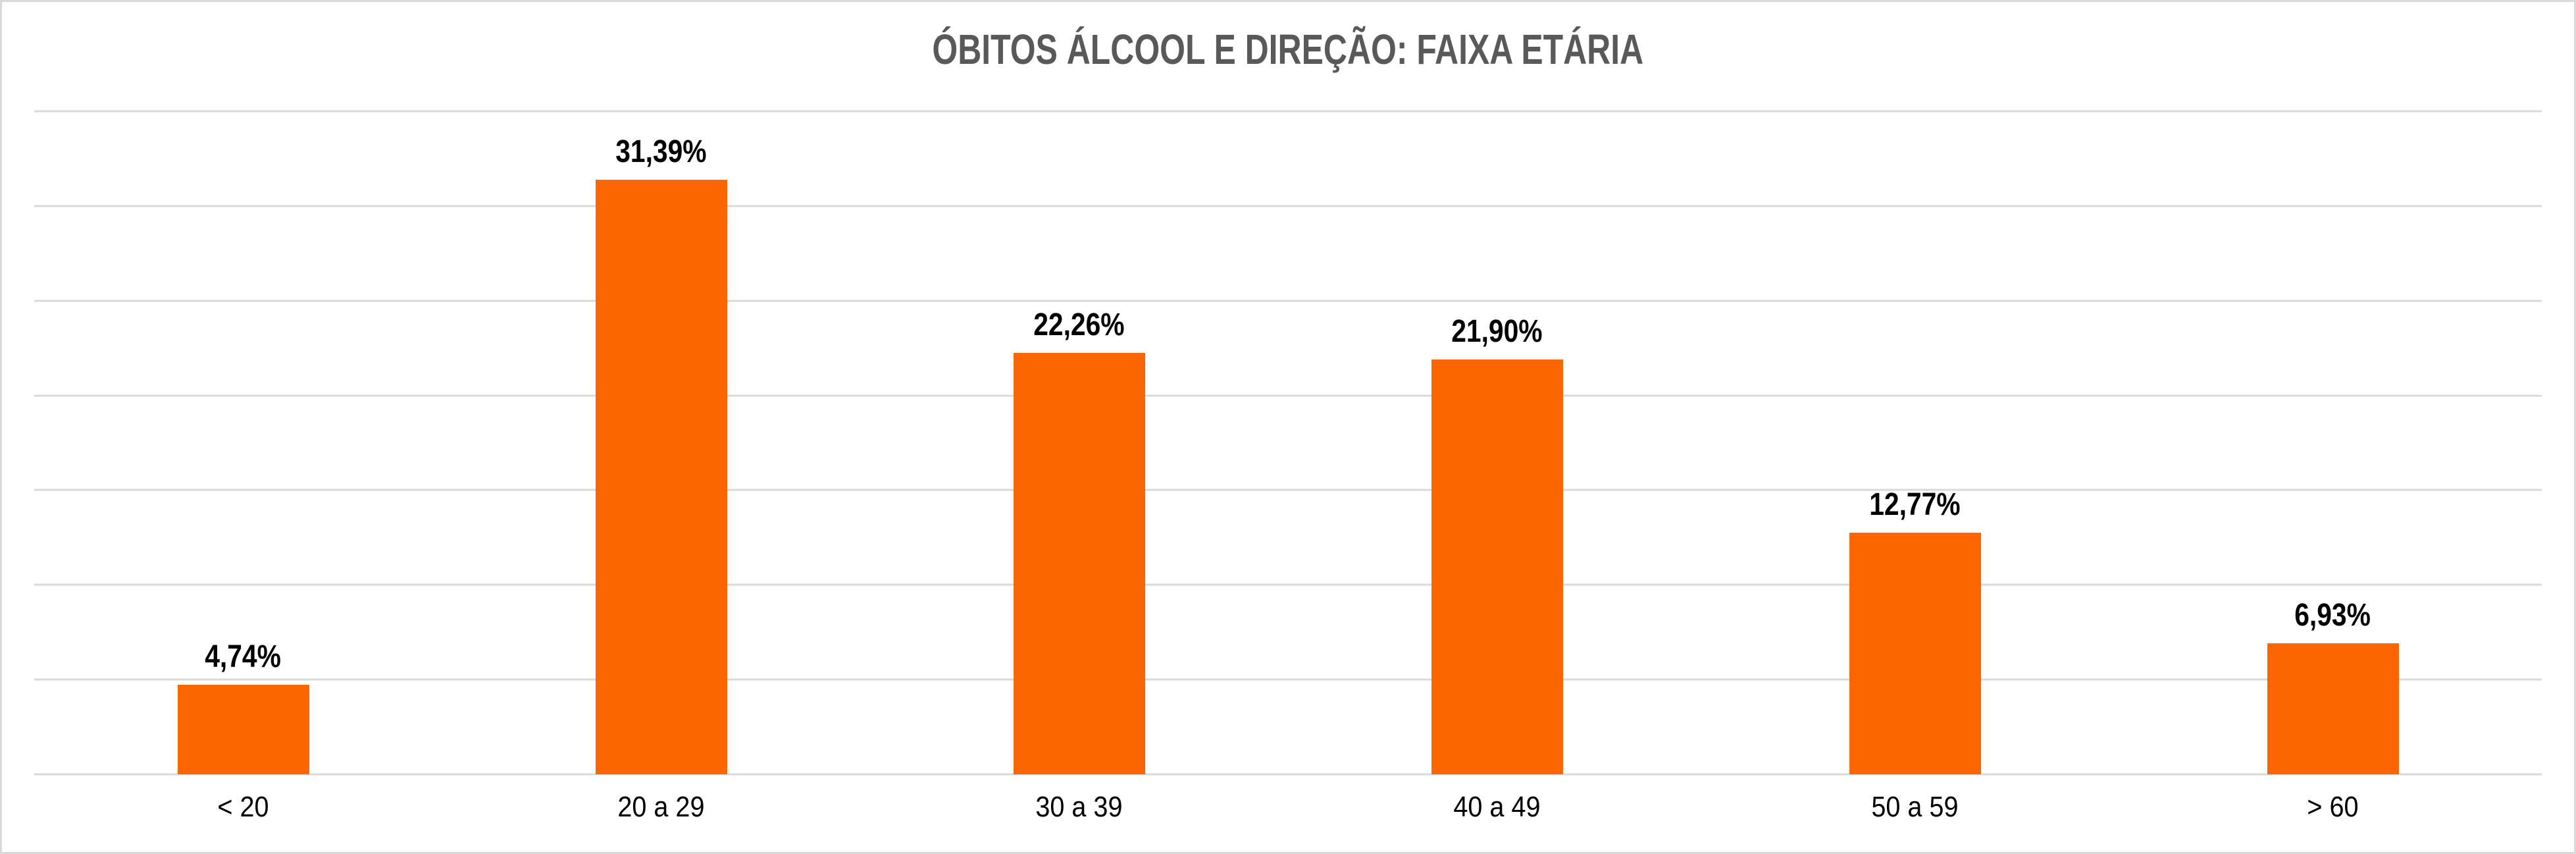 This screenshot has width=2576, height=854. I want to click on bar-value-label: 4,74%, so click(243, 657).